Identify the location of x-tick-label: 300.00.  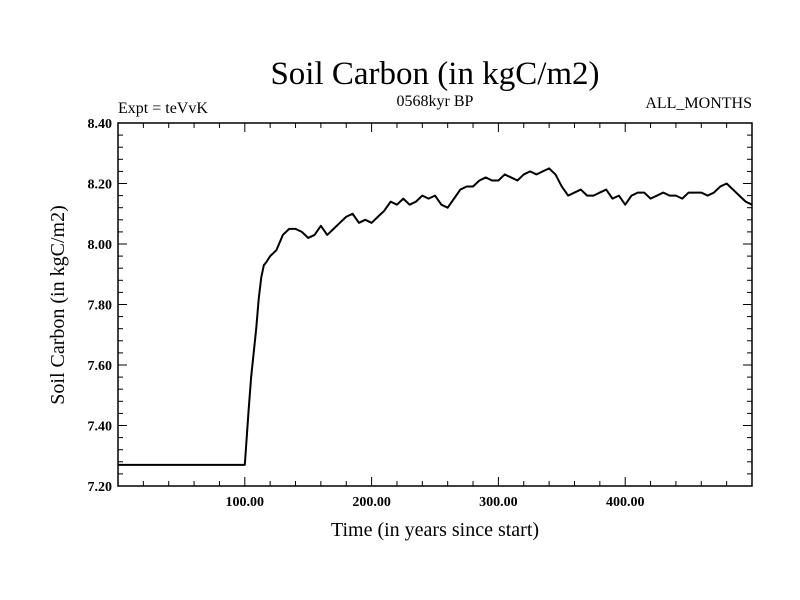
(498, 502).